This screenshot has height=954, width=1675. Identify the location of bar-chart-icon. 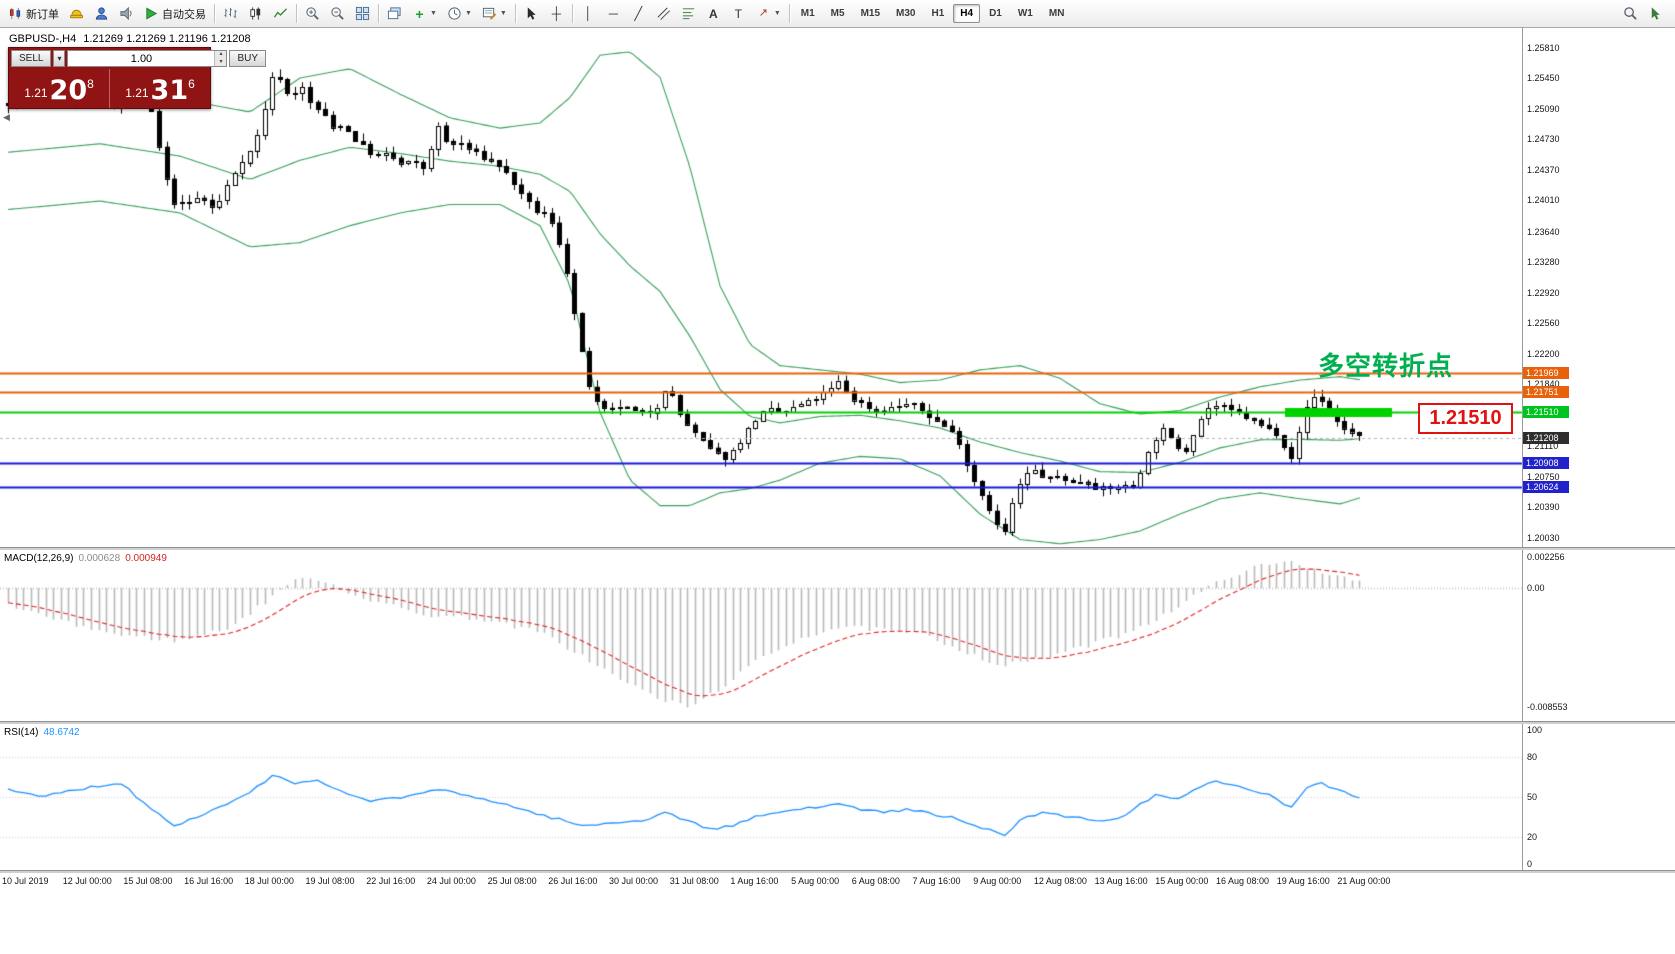
(230, 13).